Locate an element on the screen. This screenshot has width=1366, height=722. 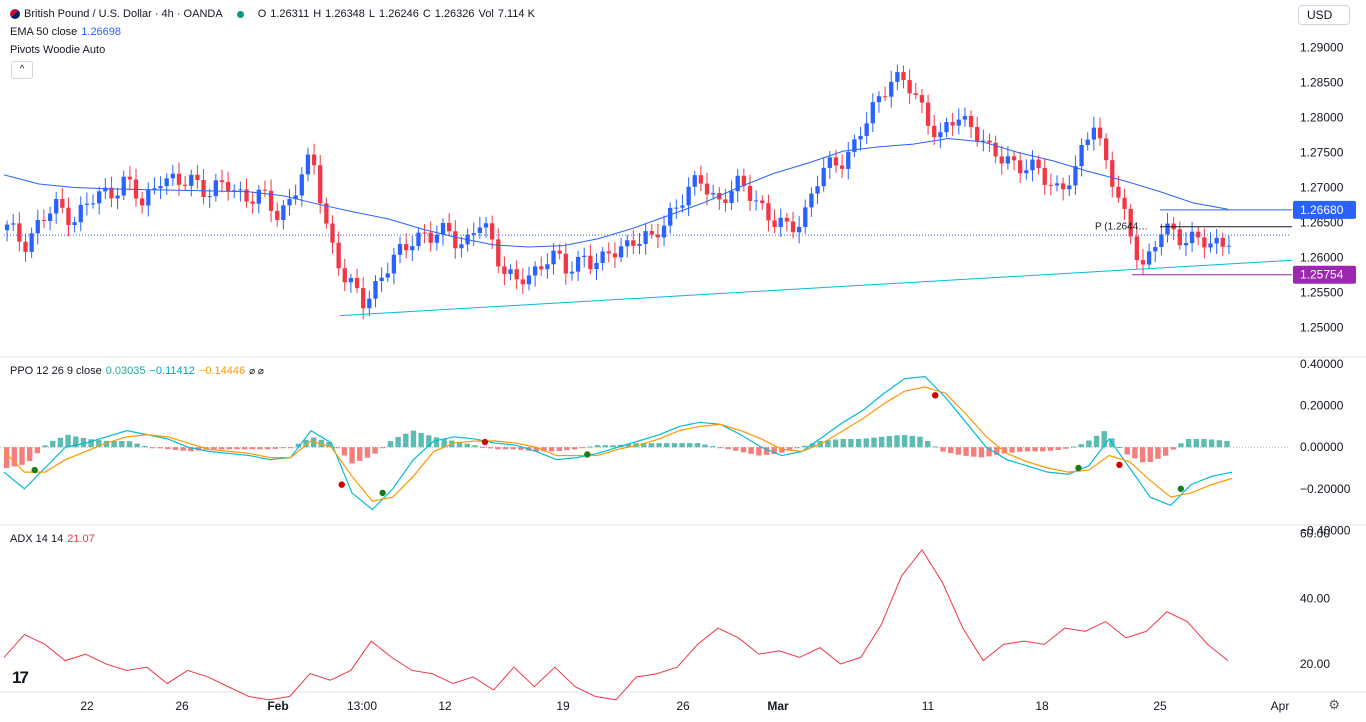
currency-label: USD is located at coordinates (1320, 15).